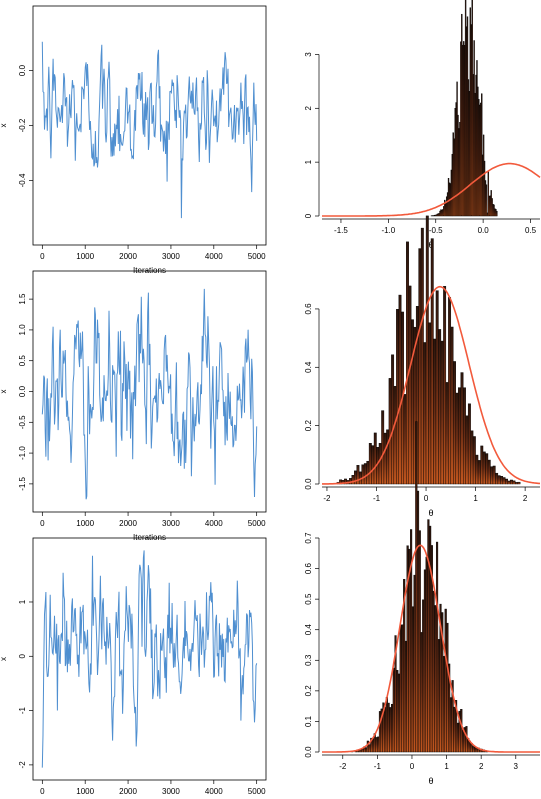 This screenshot has height=799, width=541. What do you see at coordinates (4, 392) in the screenshot?
I see `y-axis-label: x` at bounding box center [4, 392].